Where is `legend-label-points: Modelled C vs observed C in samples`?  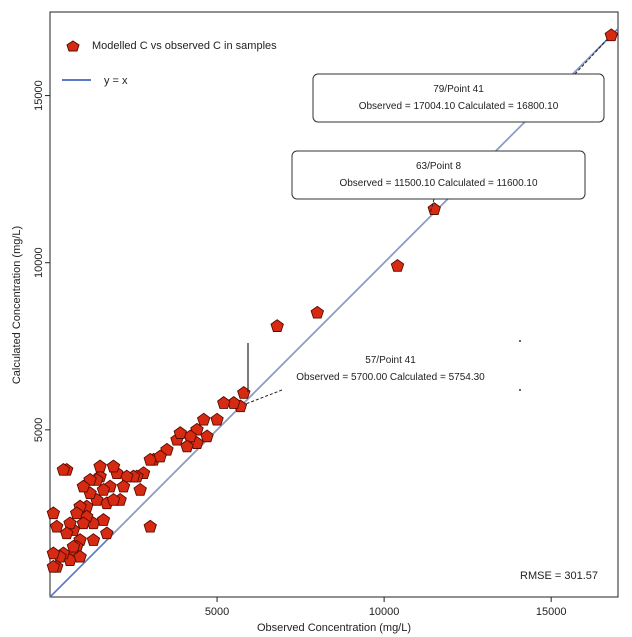 legend-label-points: Modelled C vs observed C in samples is located at coordinates (184, 46).